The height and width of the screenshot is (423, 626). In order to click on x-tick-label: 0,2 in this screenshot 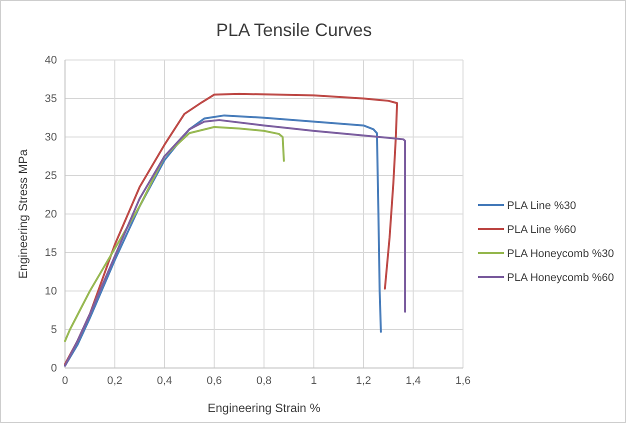, I will do `click(114, 380)`.